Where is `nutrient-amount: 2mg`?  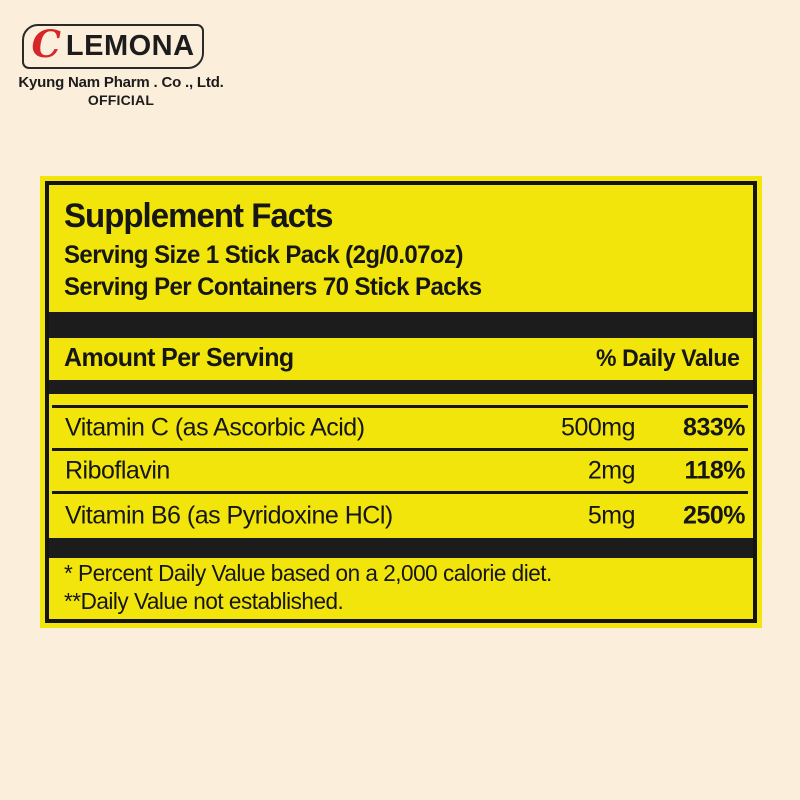 nutrient-amount: 2mg is located at coordinates (611, 470).